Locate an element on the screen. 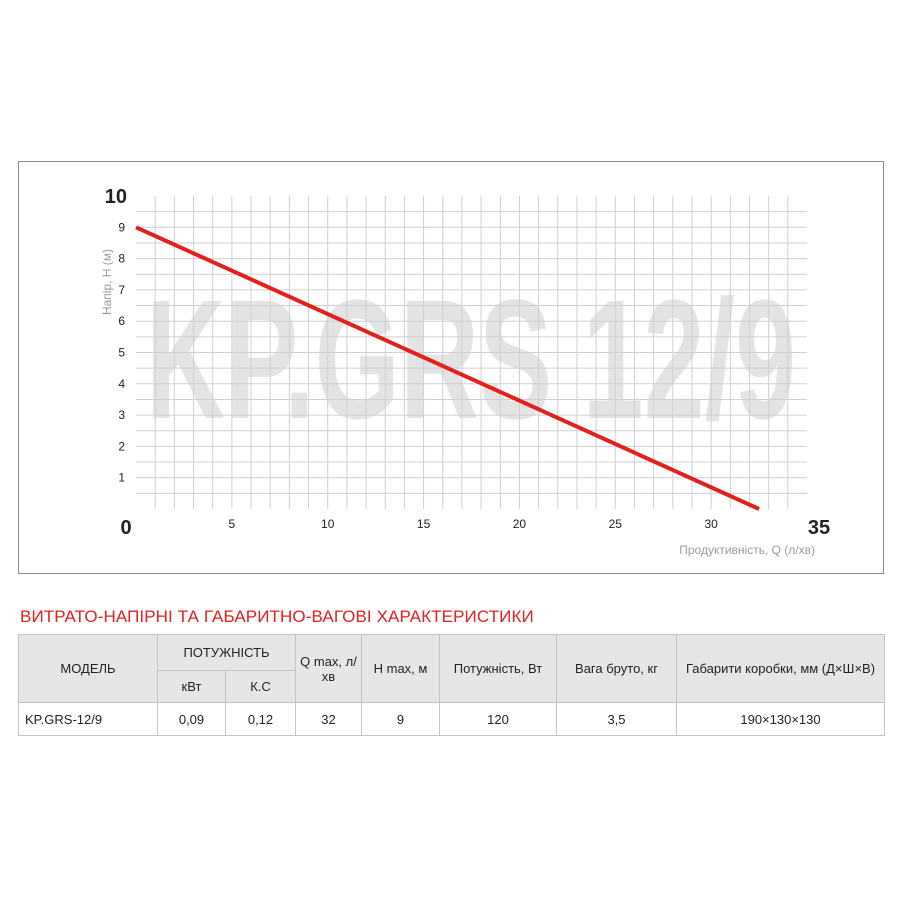 Image resolution: width=900 pixels, height=900 pixels. header-kw: кВт is located at coordinates (191, 686).